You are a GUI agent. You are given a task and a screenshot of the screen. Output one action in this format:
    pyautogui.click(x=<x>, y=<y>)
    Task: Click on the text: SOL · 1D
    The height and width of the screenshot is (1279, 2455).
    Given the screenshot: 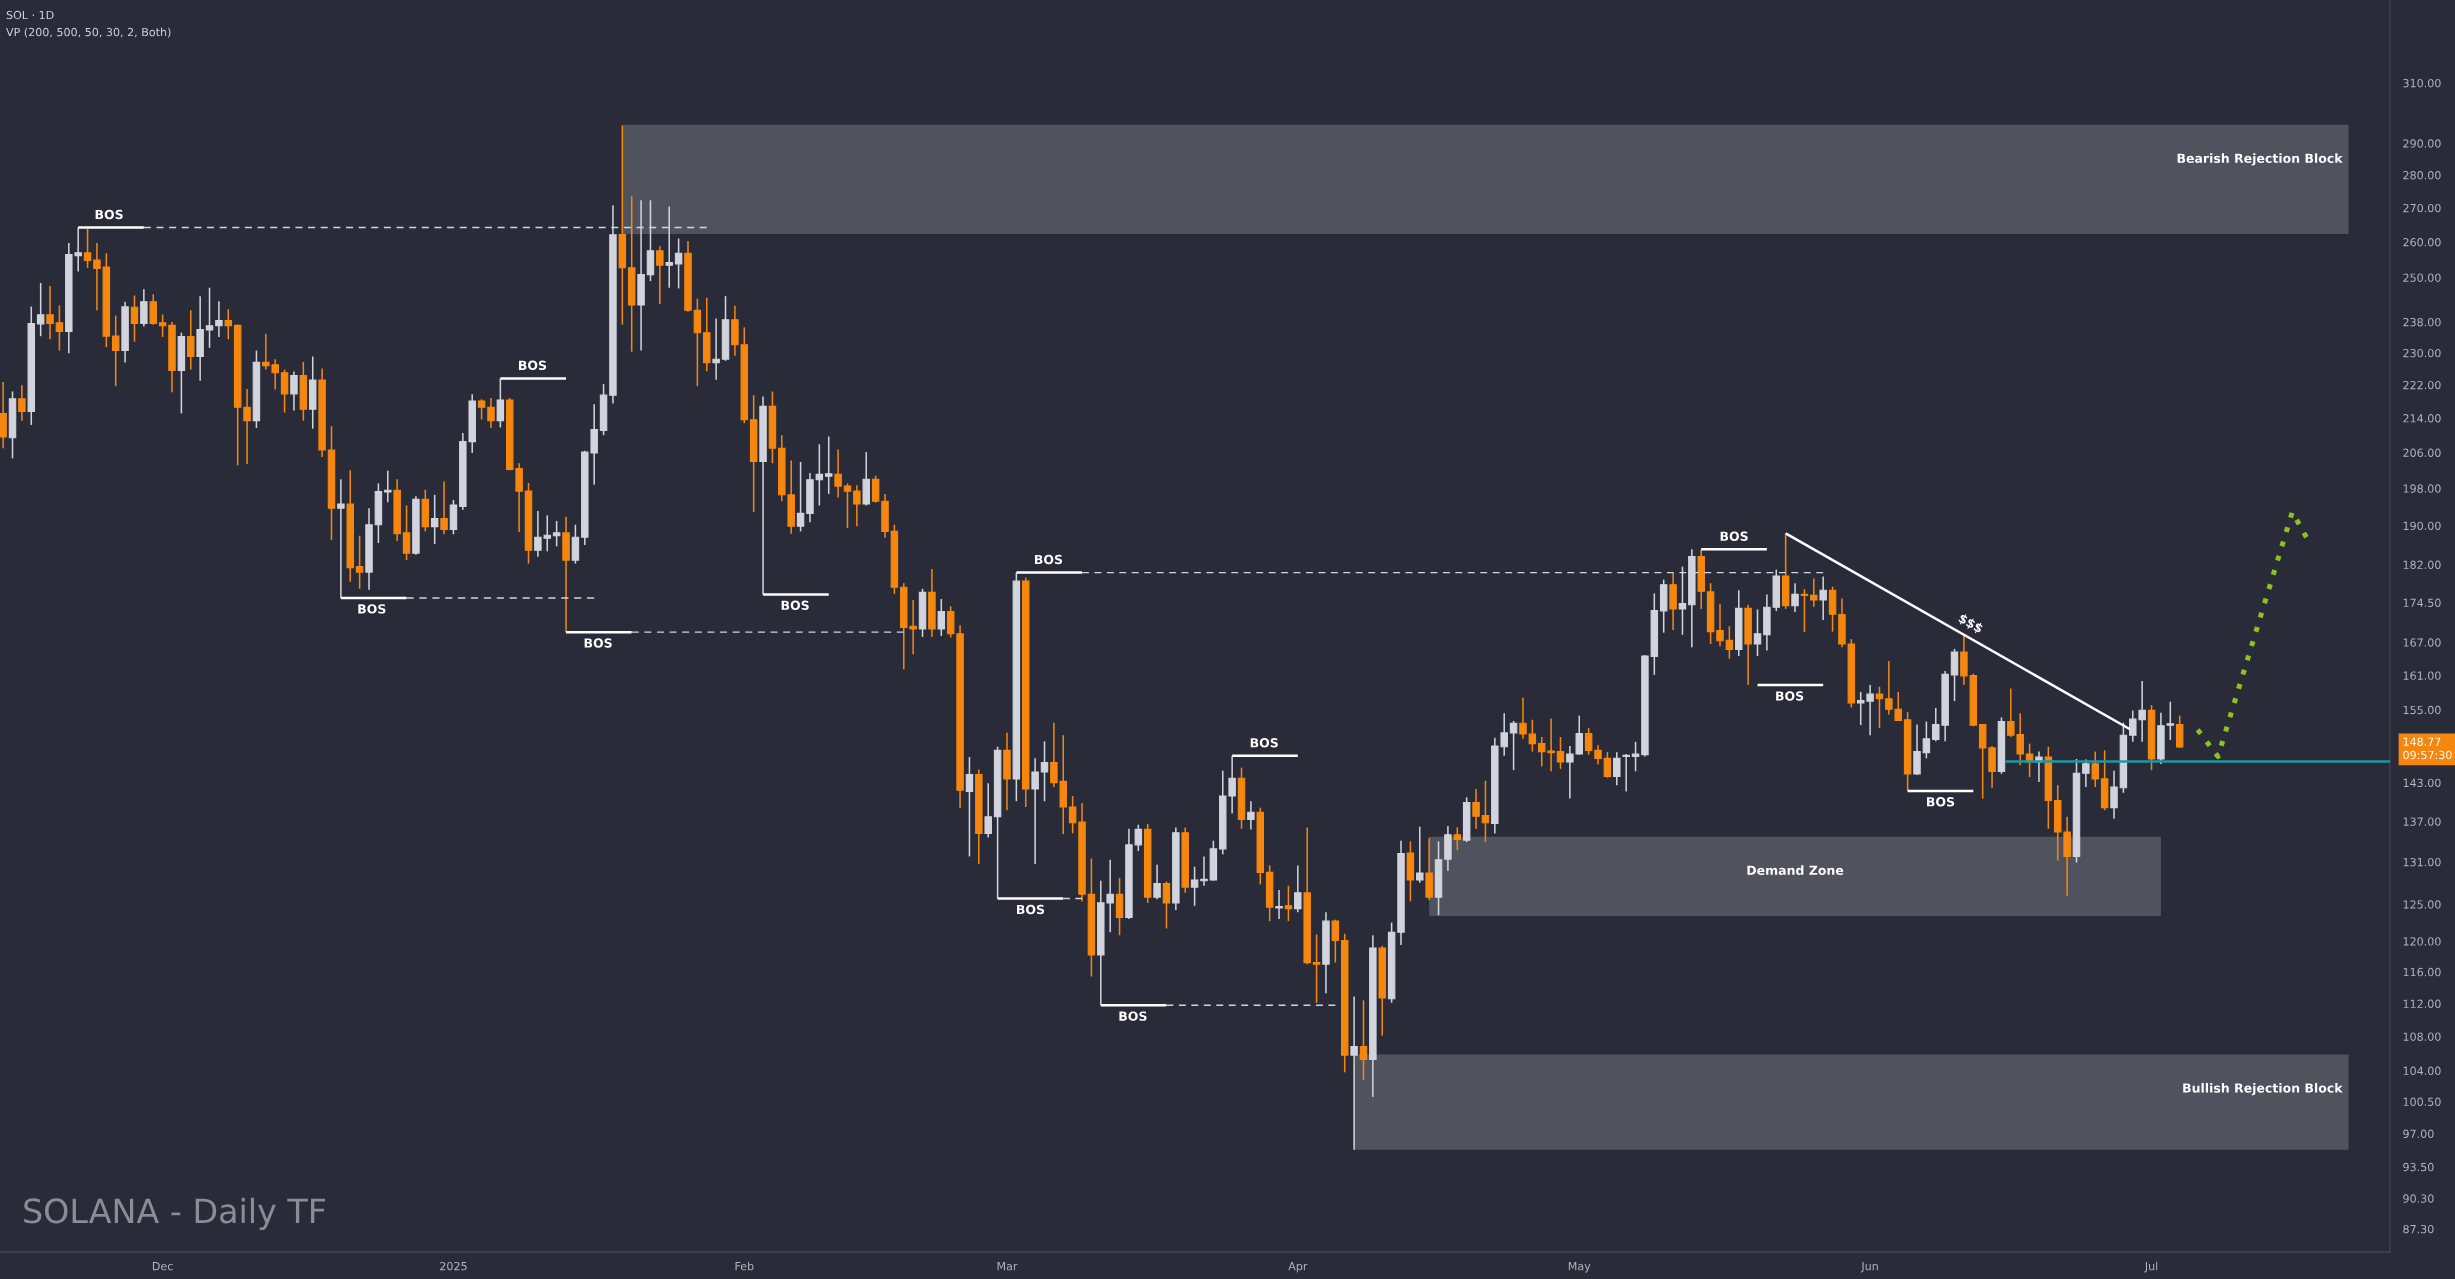 What is the action you would take?
    pyautogui.click(x=30, y=15)
    